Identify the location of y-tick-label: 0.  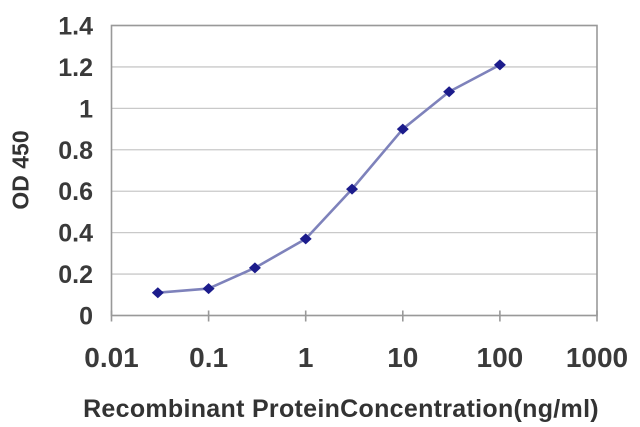
(86, 317).